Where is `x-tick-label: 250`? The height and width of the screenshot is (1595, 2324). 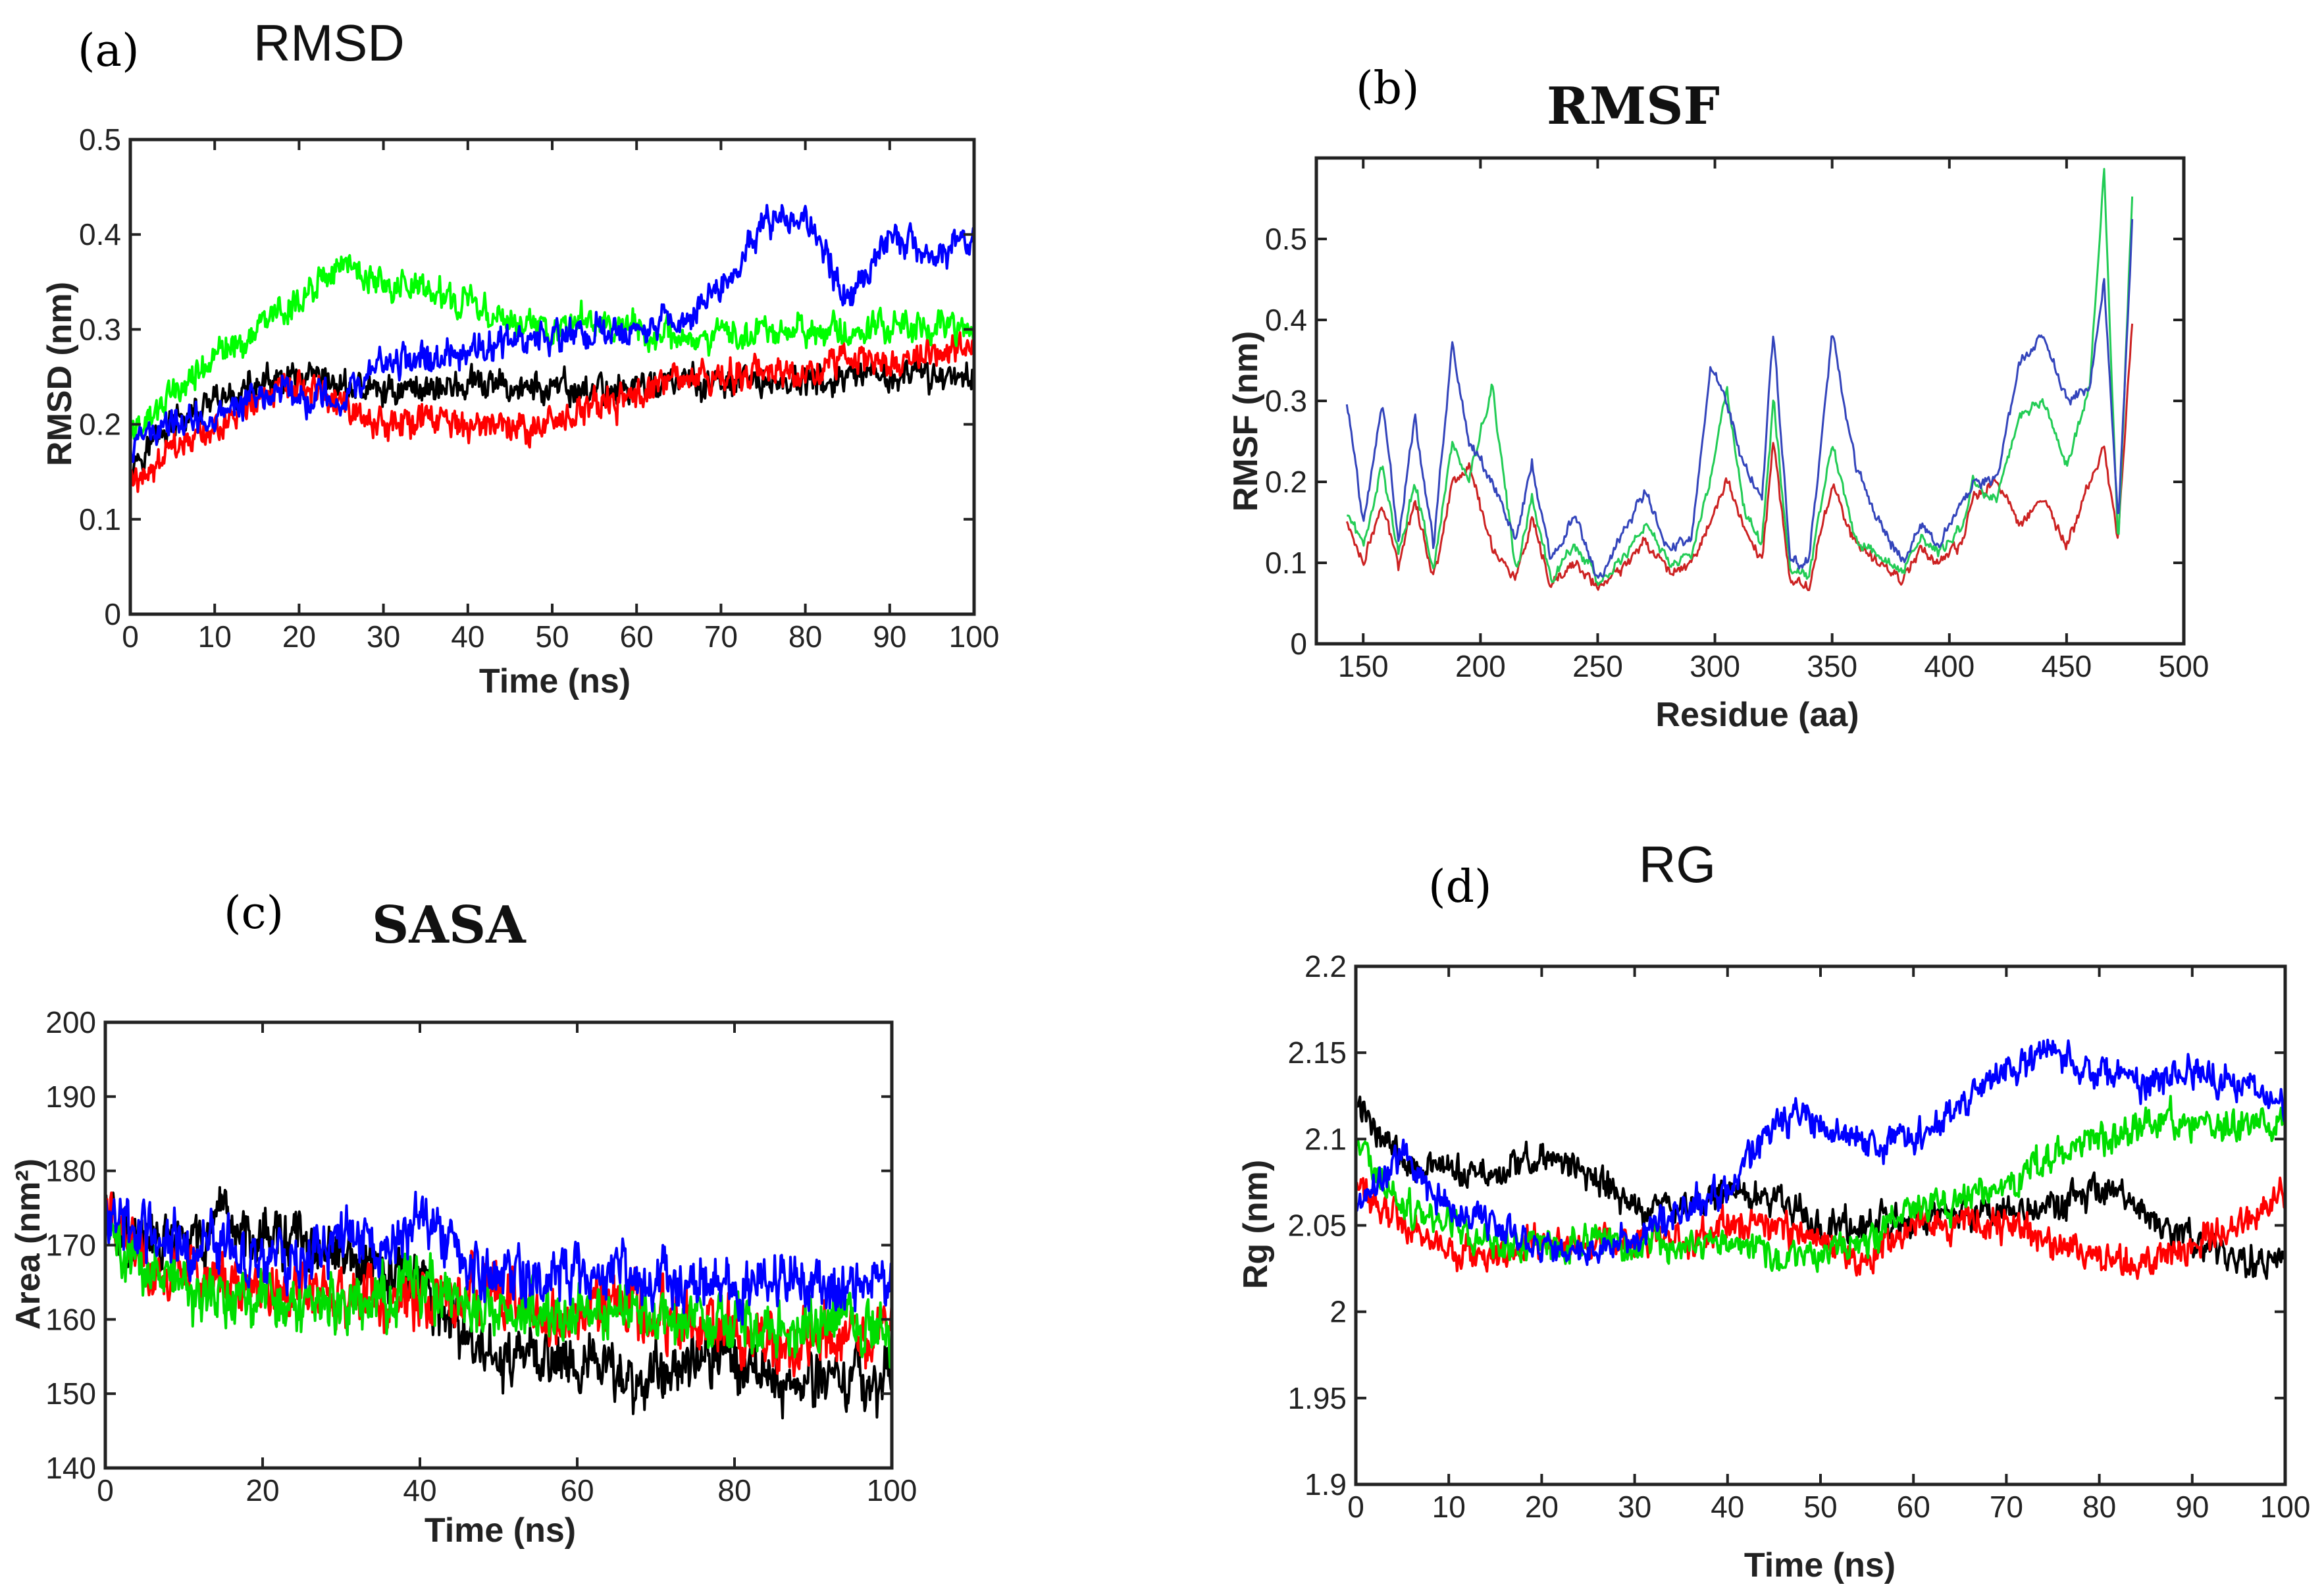 x-tick-label: 250 is located at coordinates (1597, 666).